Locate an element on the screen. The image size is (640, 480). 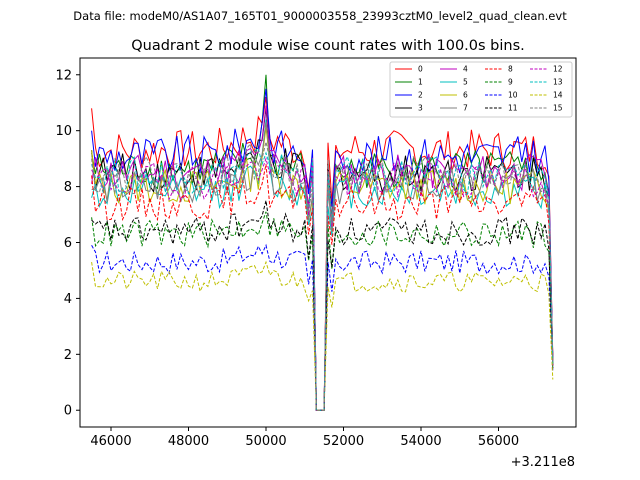
y-tick-label: 8 is located at coordinates (68, 187).